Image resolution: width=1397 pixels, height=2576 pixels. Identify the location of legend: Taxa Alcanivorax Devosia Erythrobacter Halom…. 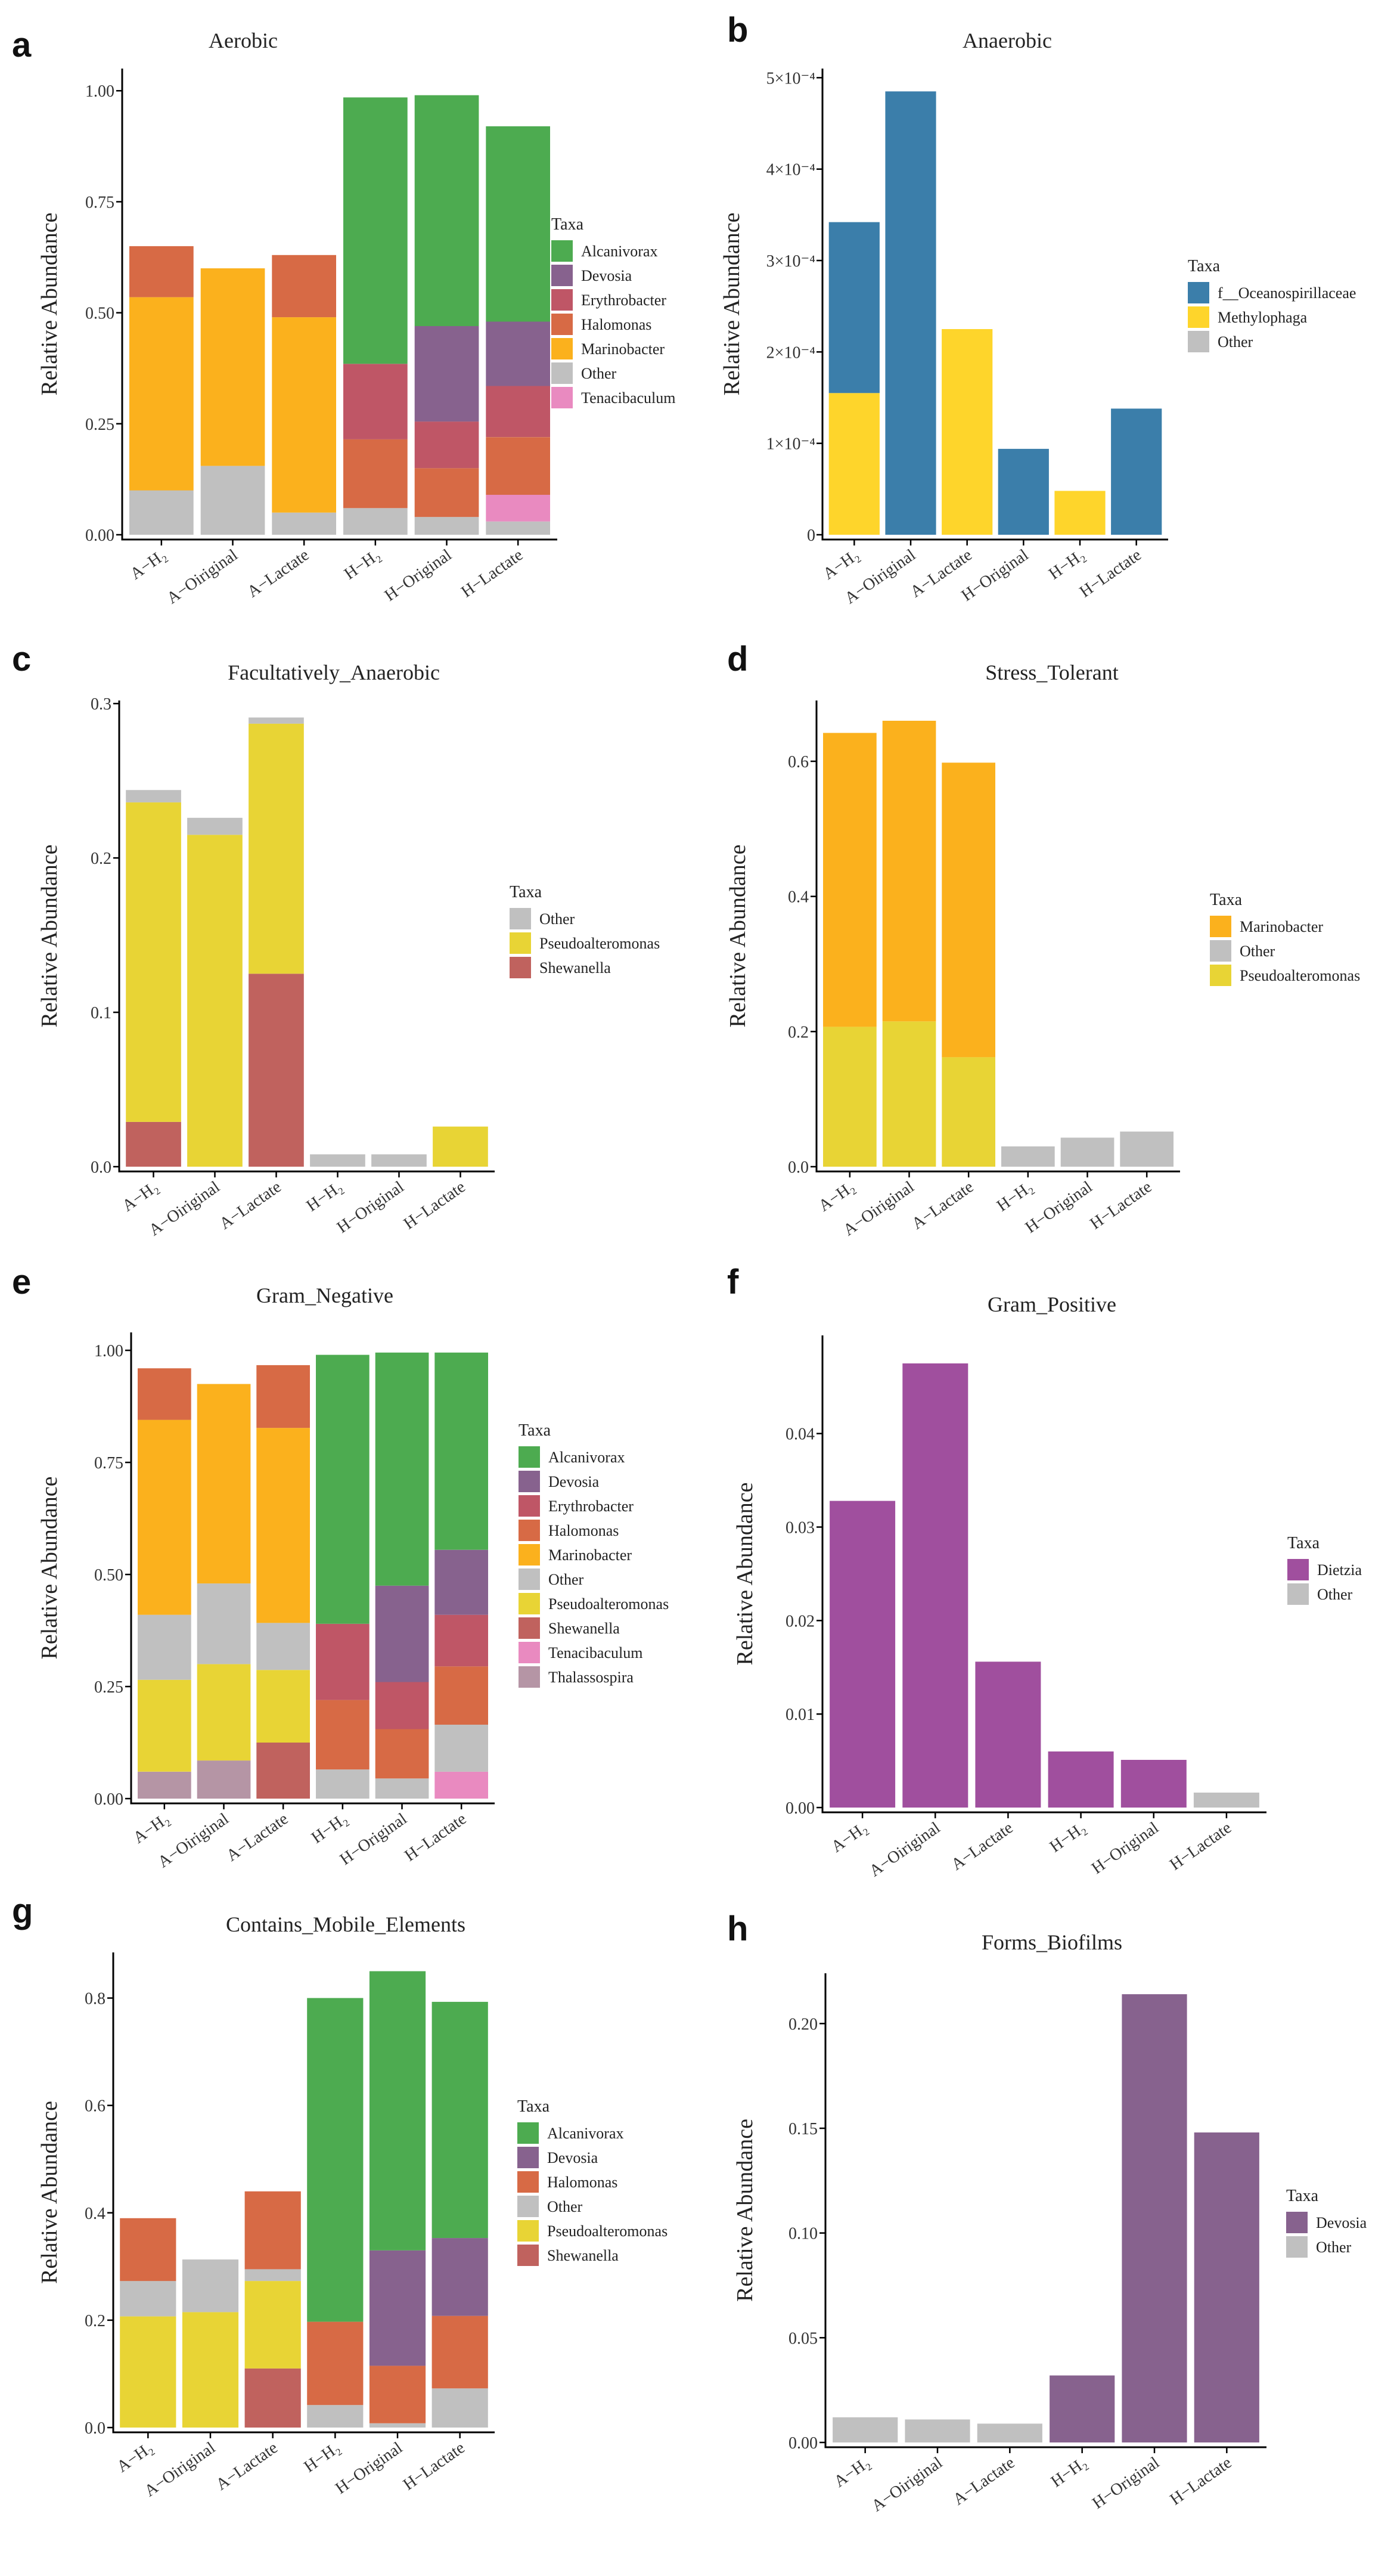
(613, 311).